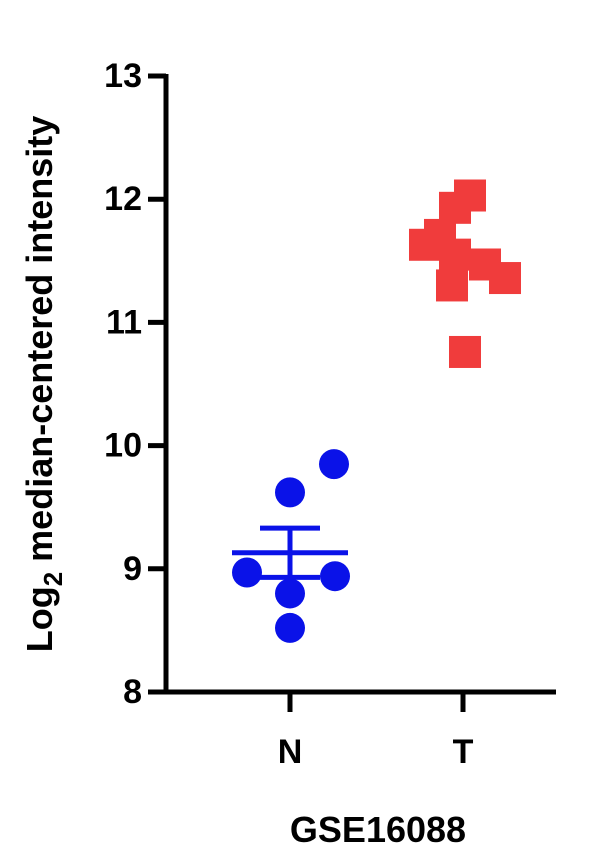 The width and height of the screenshot is (590, 852). What do you see at coordinates (124, 322) in the screenshot?
I see `y-tick-label: 11` at bounding box center [124, 322].